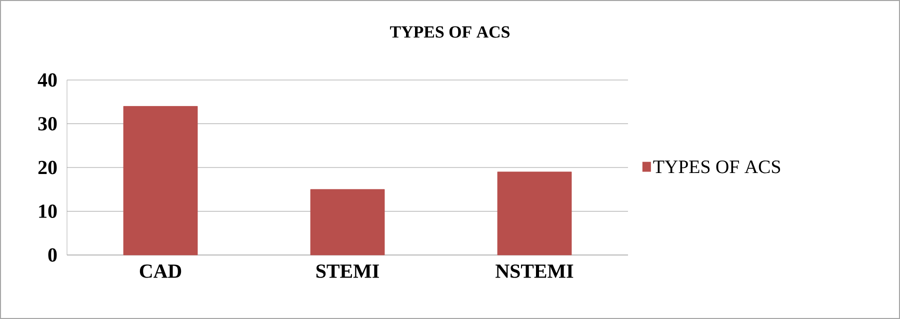 The image size is (900, 319). I want to click on x-tick-label: NSTEMI, so click(535, 271).